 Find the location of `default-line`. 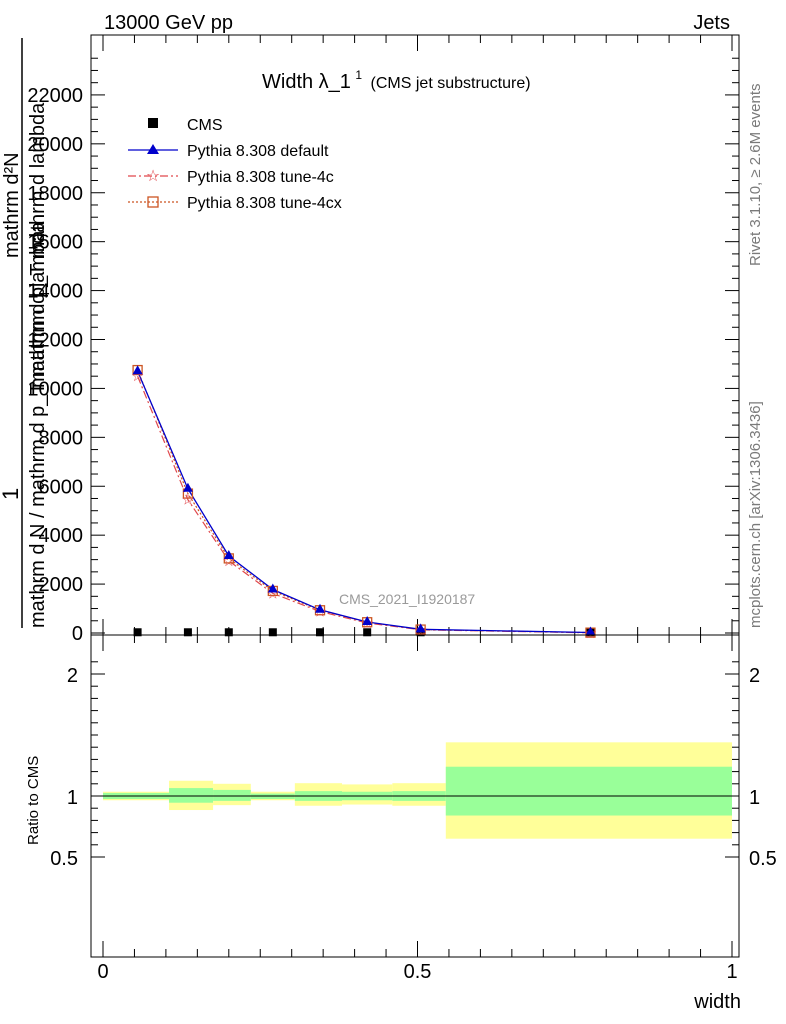

default-line is located at coordinates (364, 502).